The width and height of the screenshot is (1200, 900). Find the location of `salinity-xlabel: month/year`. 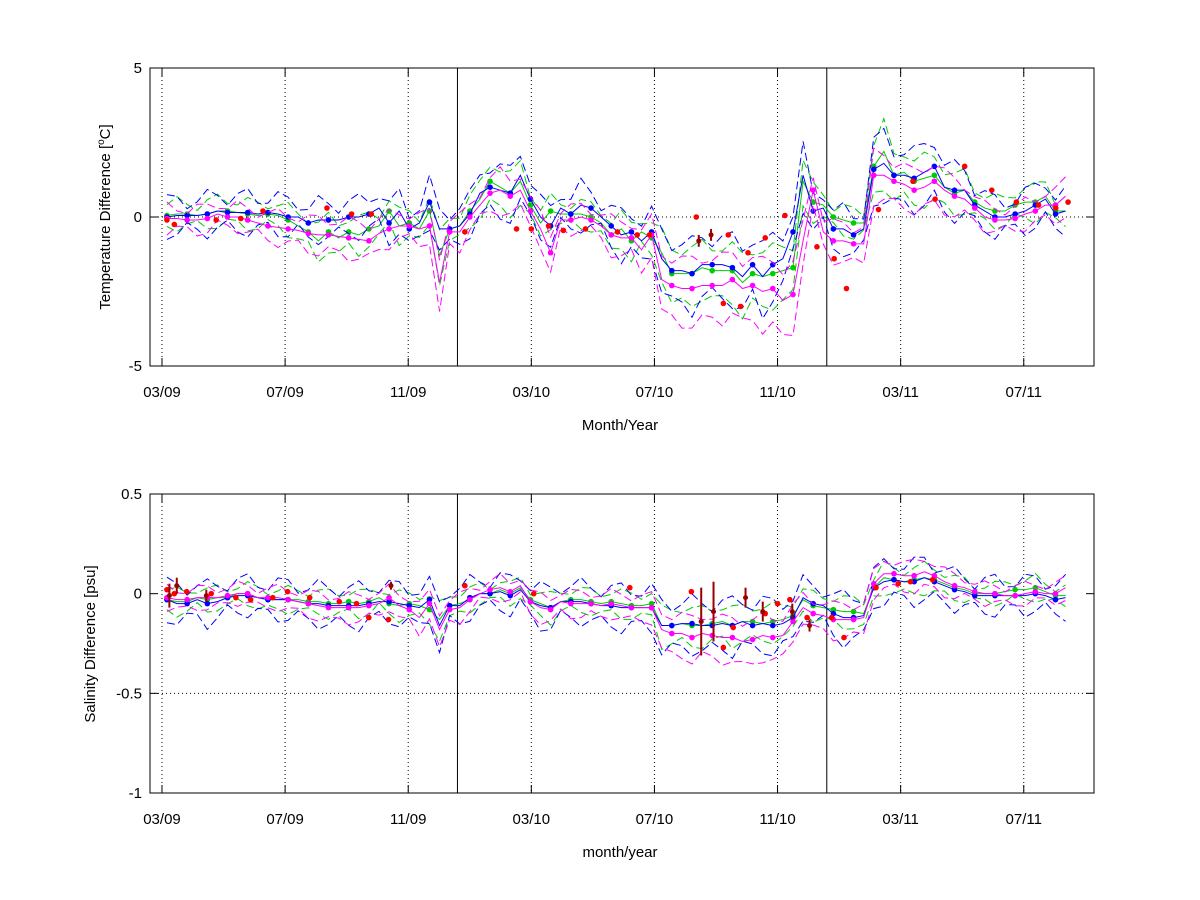

salinity-xlabel: month/year is located at coordinates (619, 852).